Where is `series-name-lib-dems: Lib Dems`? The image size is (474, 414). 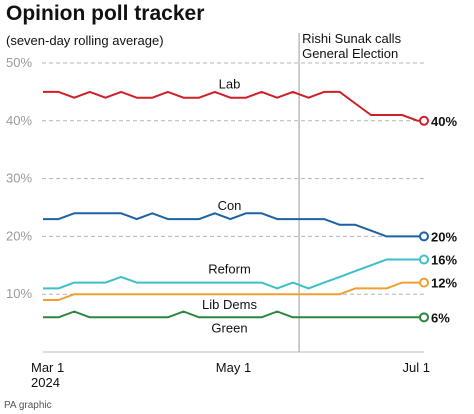
series-name-lib-dems: Lib Dems is located at coordinates (229, 304).